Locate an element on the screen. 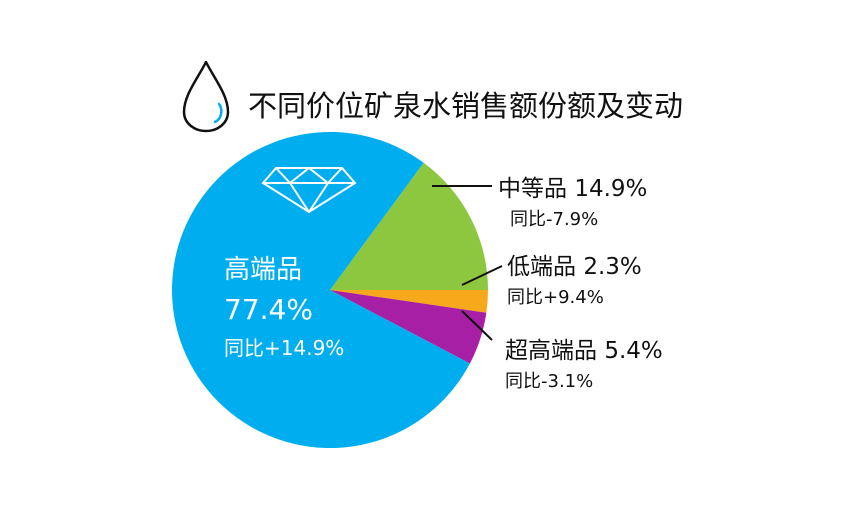  slice-label-mid-range: 中等品 14.9% is located at coordinates (572, 189).